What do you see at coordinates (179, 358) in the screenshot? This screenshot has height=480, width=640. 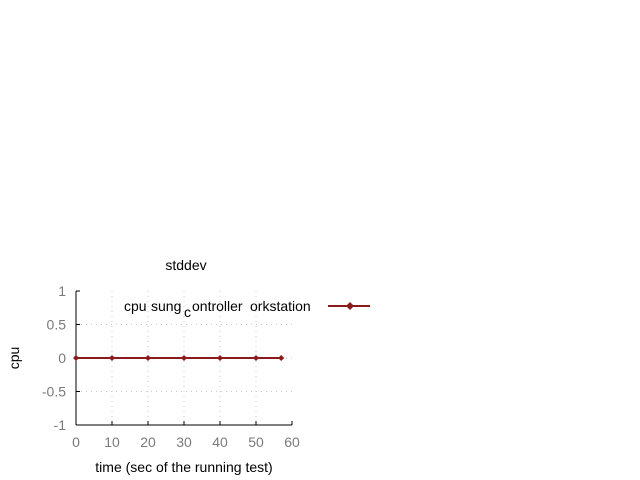 I see `series-layer` at bounding box center [179, 358].